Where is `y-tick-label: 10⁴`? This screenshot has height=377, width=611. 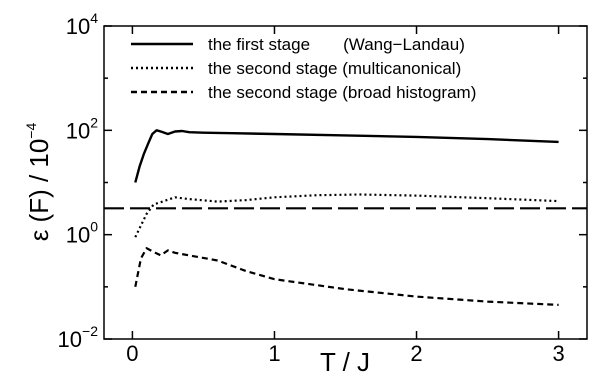 y-tick-label: 10⁴ is located at coordinates (82, 24).